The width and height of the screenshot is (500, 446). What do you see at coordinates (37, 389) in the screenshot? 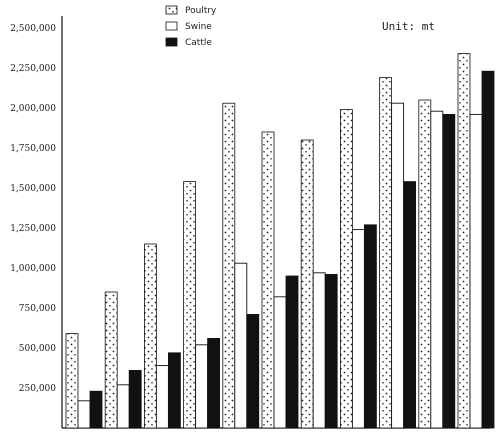
I see `y-tick-label: 250,000` at bounding box center [37, 389].